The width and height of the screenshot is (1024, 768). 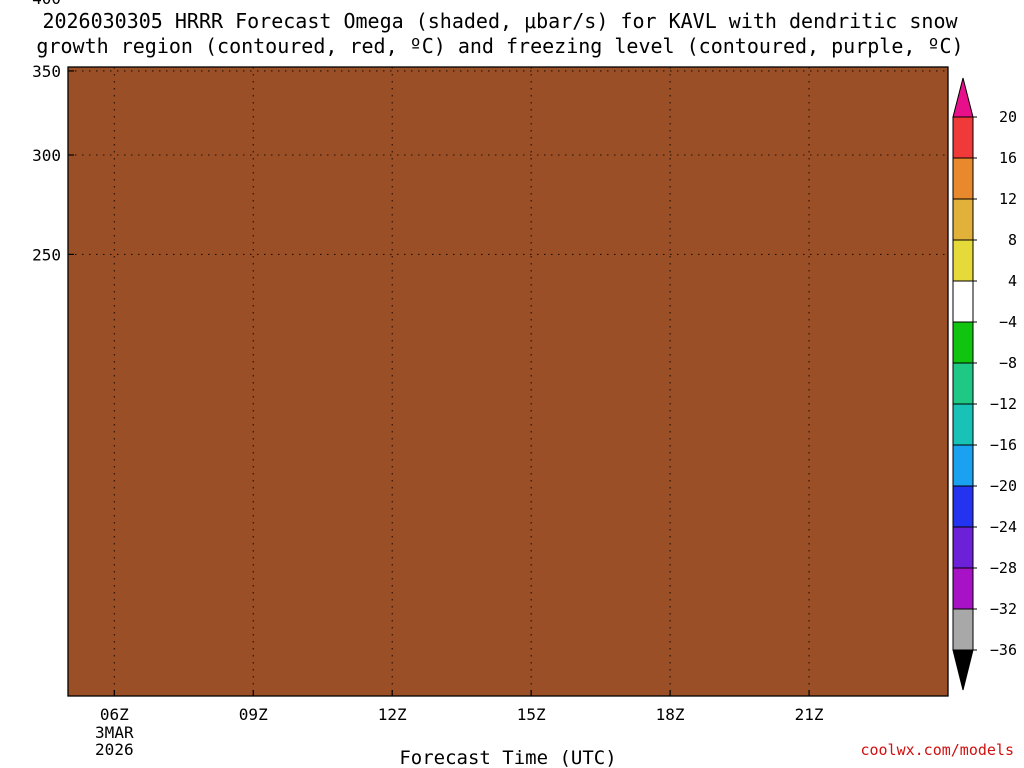 What do you see at coordinates (937, 750) in the screenshot?
I see `credit-link: coolwx.com/models` at bounding box center [937, 750].